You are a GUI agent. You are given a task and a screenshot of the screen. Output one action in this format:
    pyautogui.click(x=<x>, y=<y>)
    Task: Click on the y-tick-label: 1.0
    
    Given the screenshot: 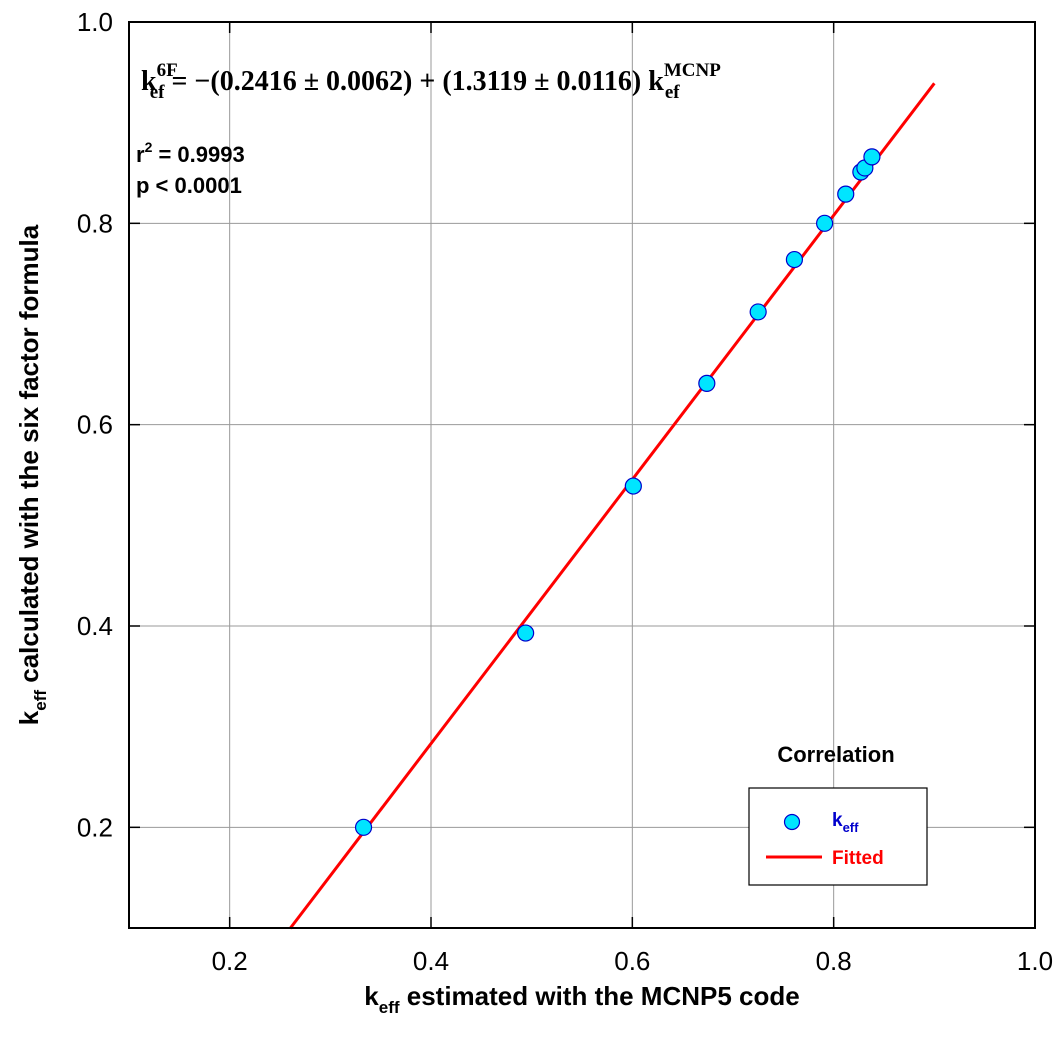 What is the action you would take?
    pyautogui.click(x=95, y=22)
    